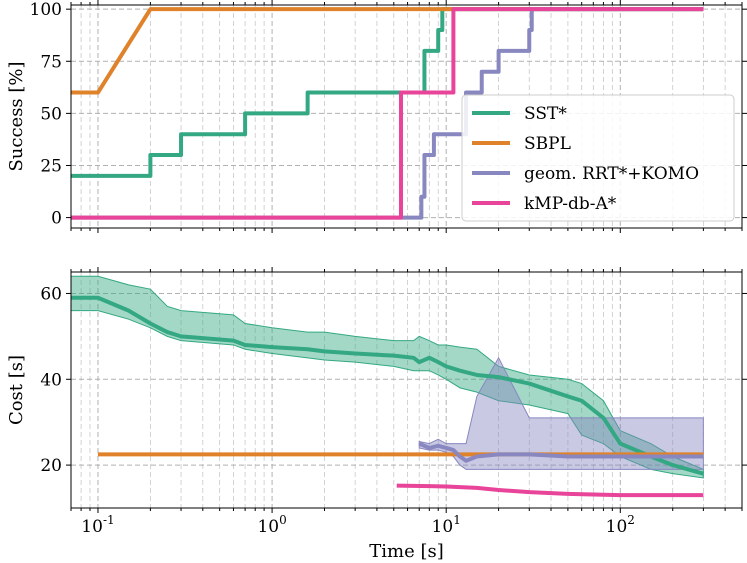 The width and height of the screenshot is (747, 563). Describe the element at coordinates (561, 452) in the screenshot. I see `series-line-geom` at that location.